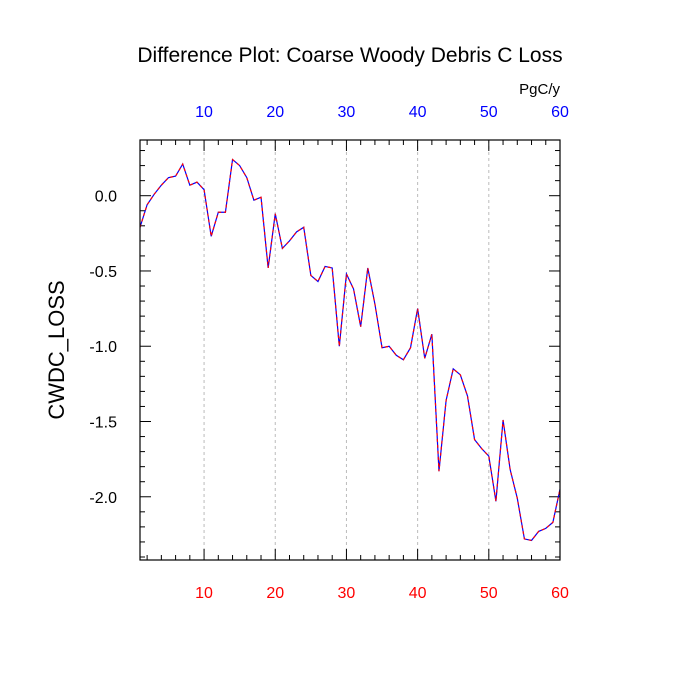  What do you see at coordinates (103, 347) in the screenshot?
I see `y-tick-label--1.0: -1.0` at bounding box center [103, 347].